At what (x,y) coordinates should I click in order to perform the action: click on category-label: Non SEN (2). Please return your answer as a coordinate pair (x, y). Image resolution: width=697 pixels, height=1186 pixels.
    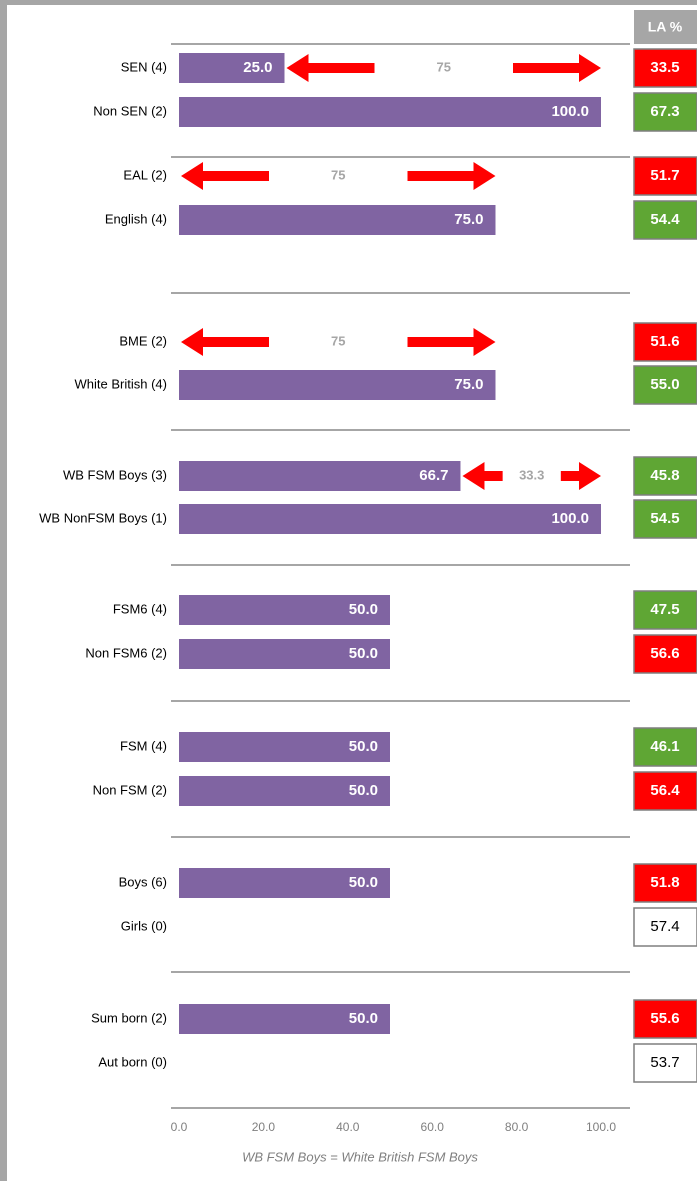
    Looking at the image, I should click on (130, 110).